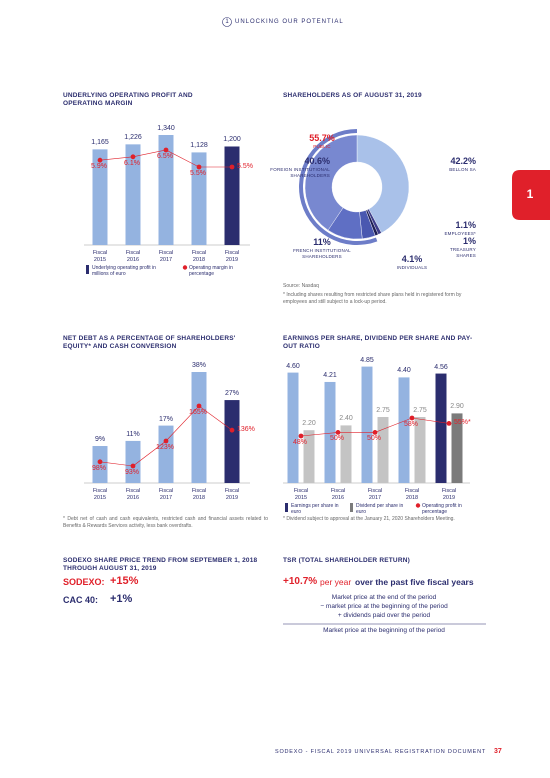 This screenshot has width=550, height=778. Describe the element at coordinates (336, 582) in the screenshot. I see `tsr-per-year: per year` at that location.